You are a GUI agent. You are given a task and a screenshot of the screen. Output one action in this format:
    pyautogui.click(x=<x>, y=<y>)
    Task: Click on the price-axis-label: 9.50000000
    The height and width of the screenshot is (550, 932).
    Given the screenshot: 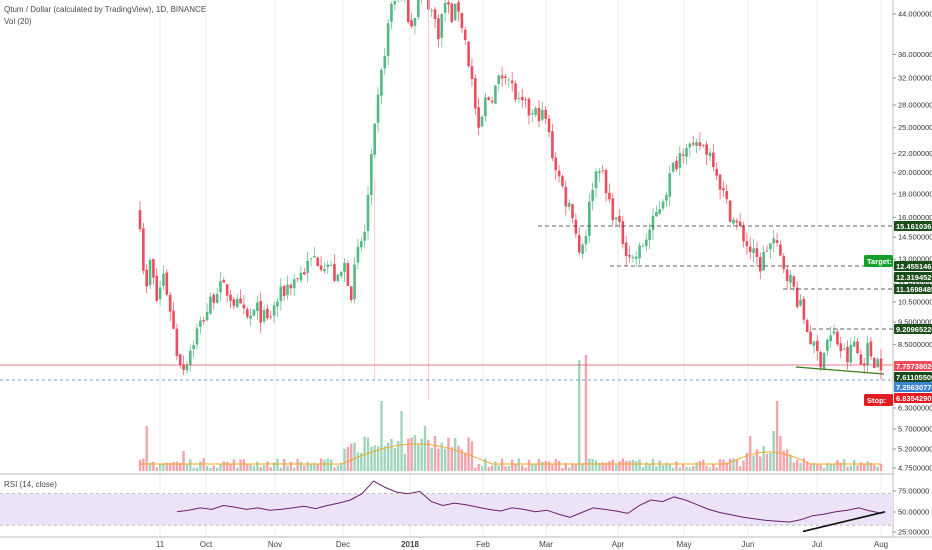 What is the action you would take?
    pyautogui.click(x=915, y=322)
    